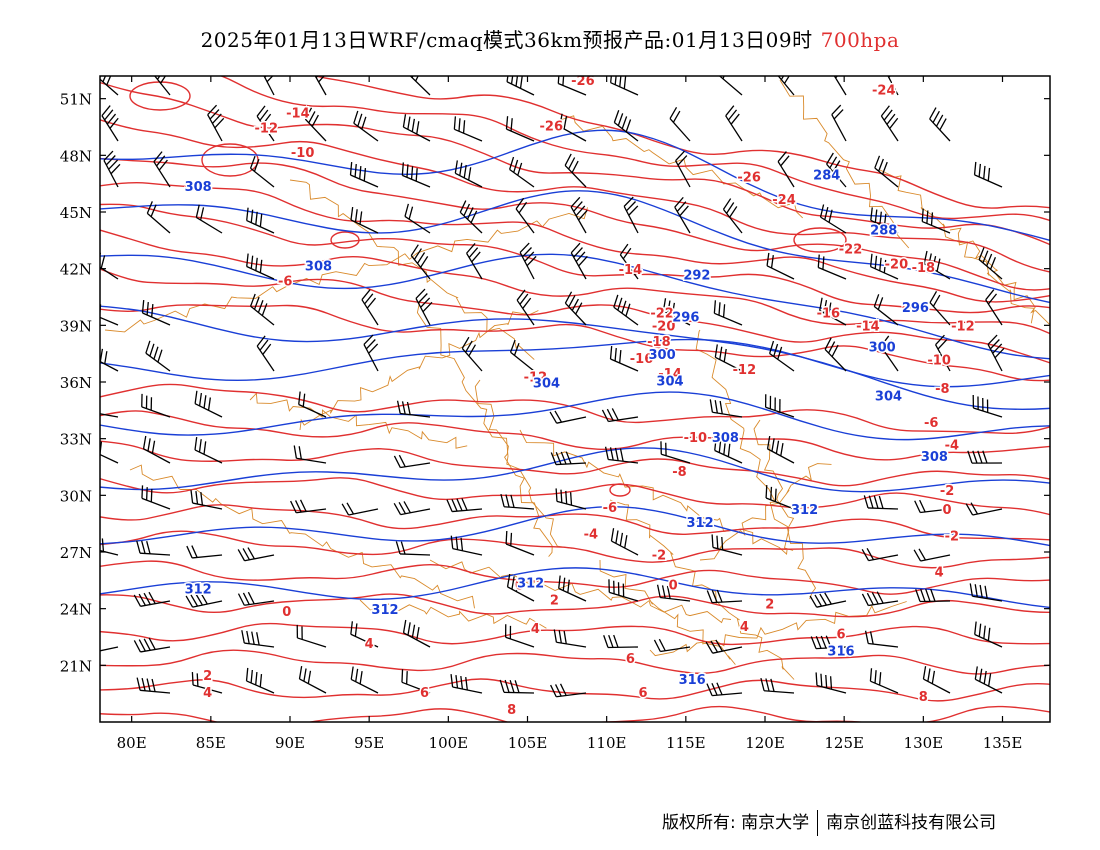 The height and width of the screenshot is (850, 1100). I want to click on lat-label: 39N, so click(76, 326).